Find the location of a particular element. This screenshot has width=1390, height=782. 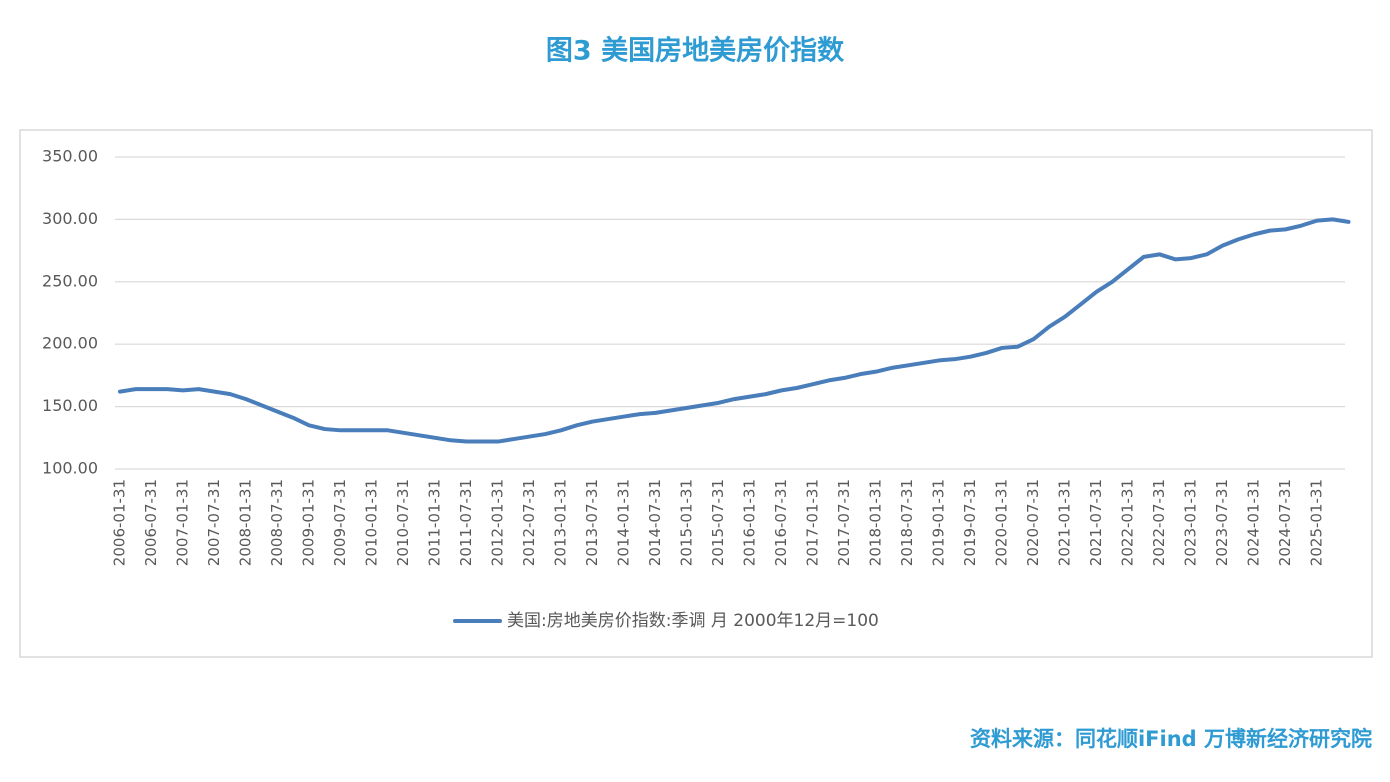

y-tick-label: 100.00 is located at coordinates (70, 468).